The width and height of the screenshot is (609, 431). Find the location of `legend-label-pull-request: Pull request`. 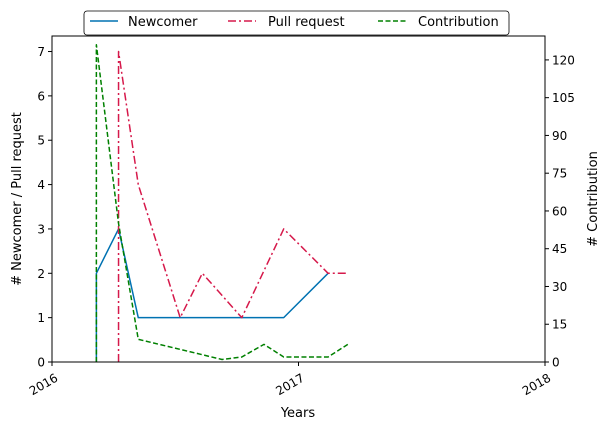

legend-label-pull-request: Pull request is located at coordinates (306, 22).